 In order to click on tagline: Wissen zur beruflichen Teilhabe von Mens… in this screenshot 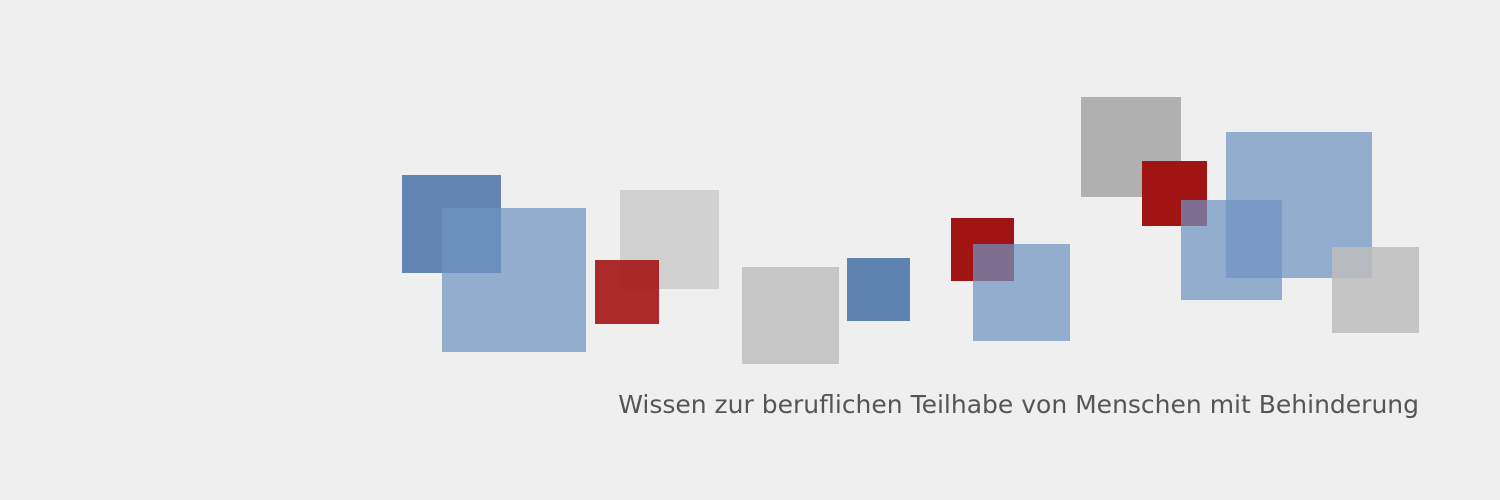, I will do `click(1018, 404)`.